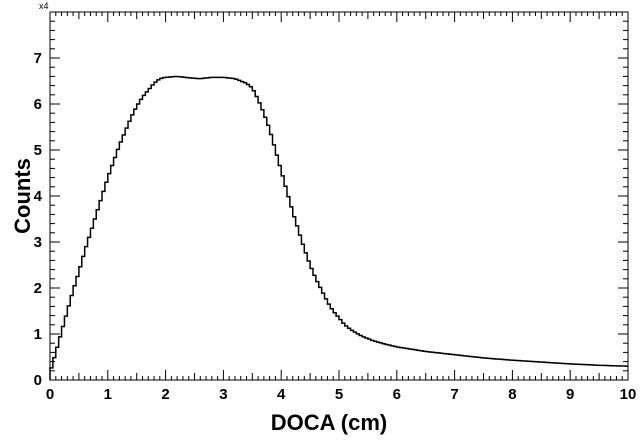 The height and width of the screenshot is (441, 640). Describe the element at coordinates (454, 394) in the screenshot. I see `x-tick-label: 7` at that location.